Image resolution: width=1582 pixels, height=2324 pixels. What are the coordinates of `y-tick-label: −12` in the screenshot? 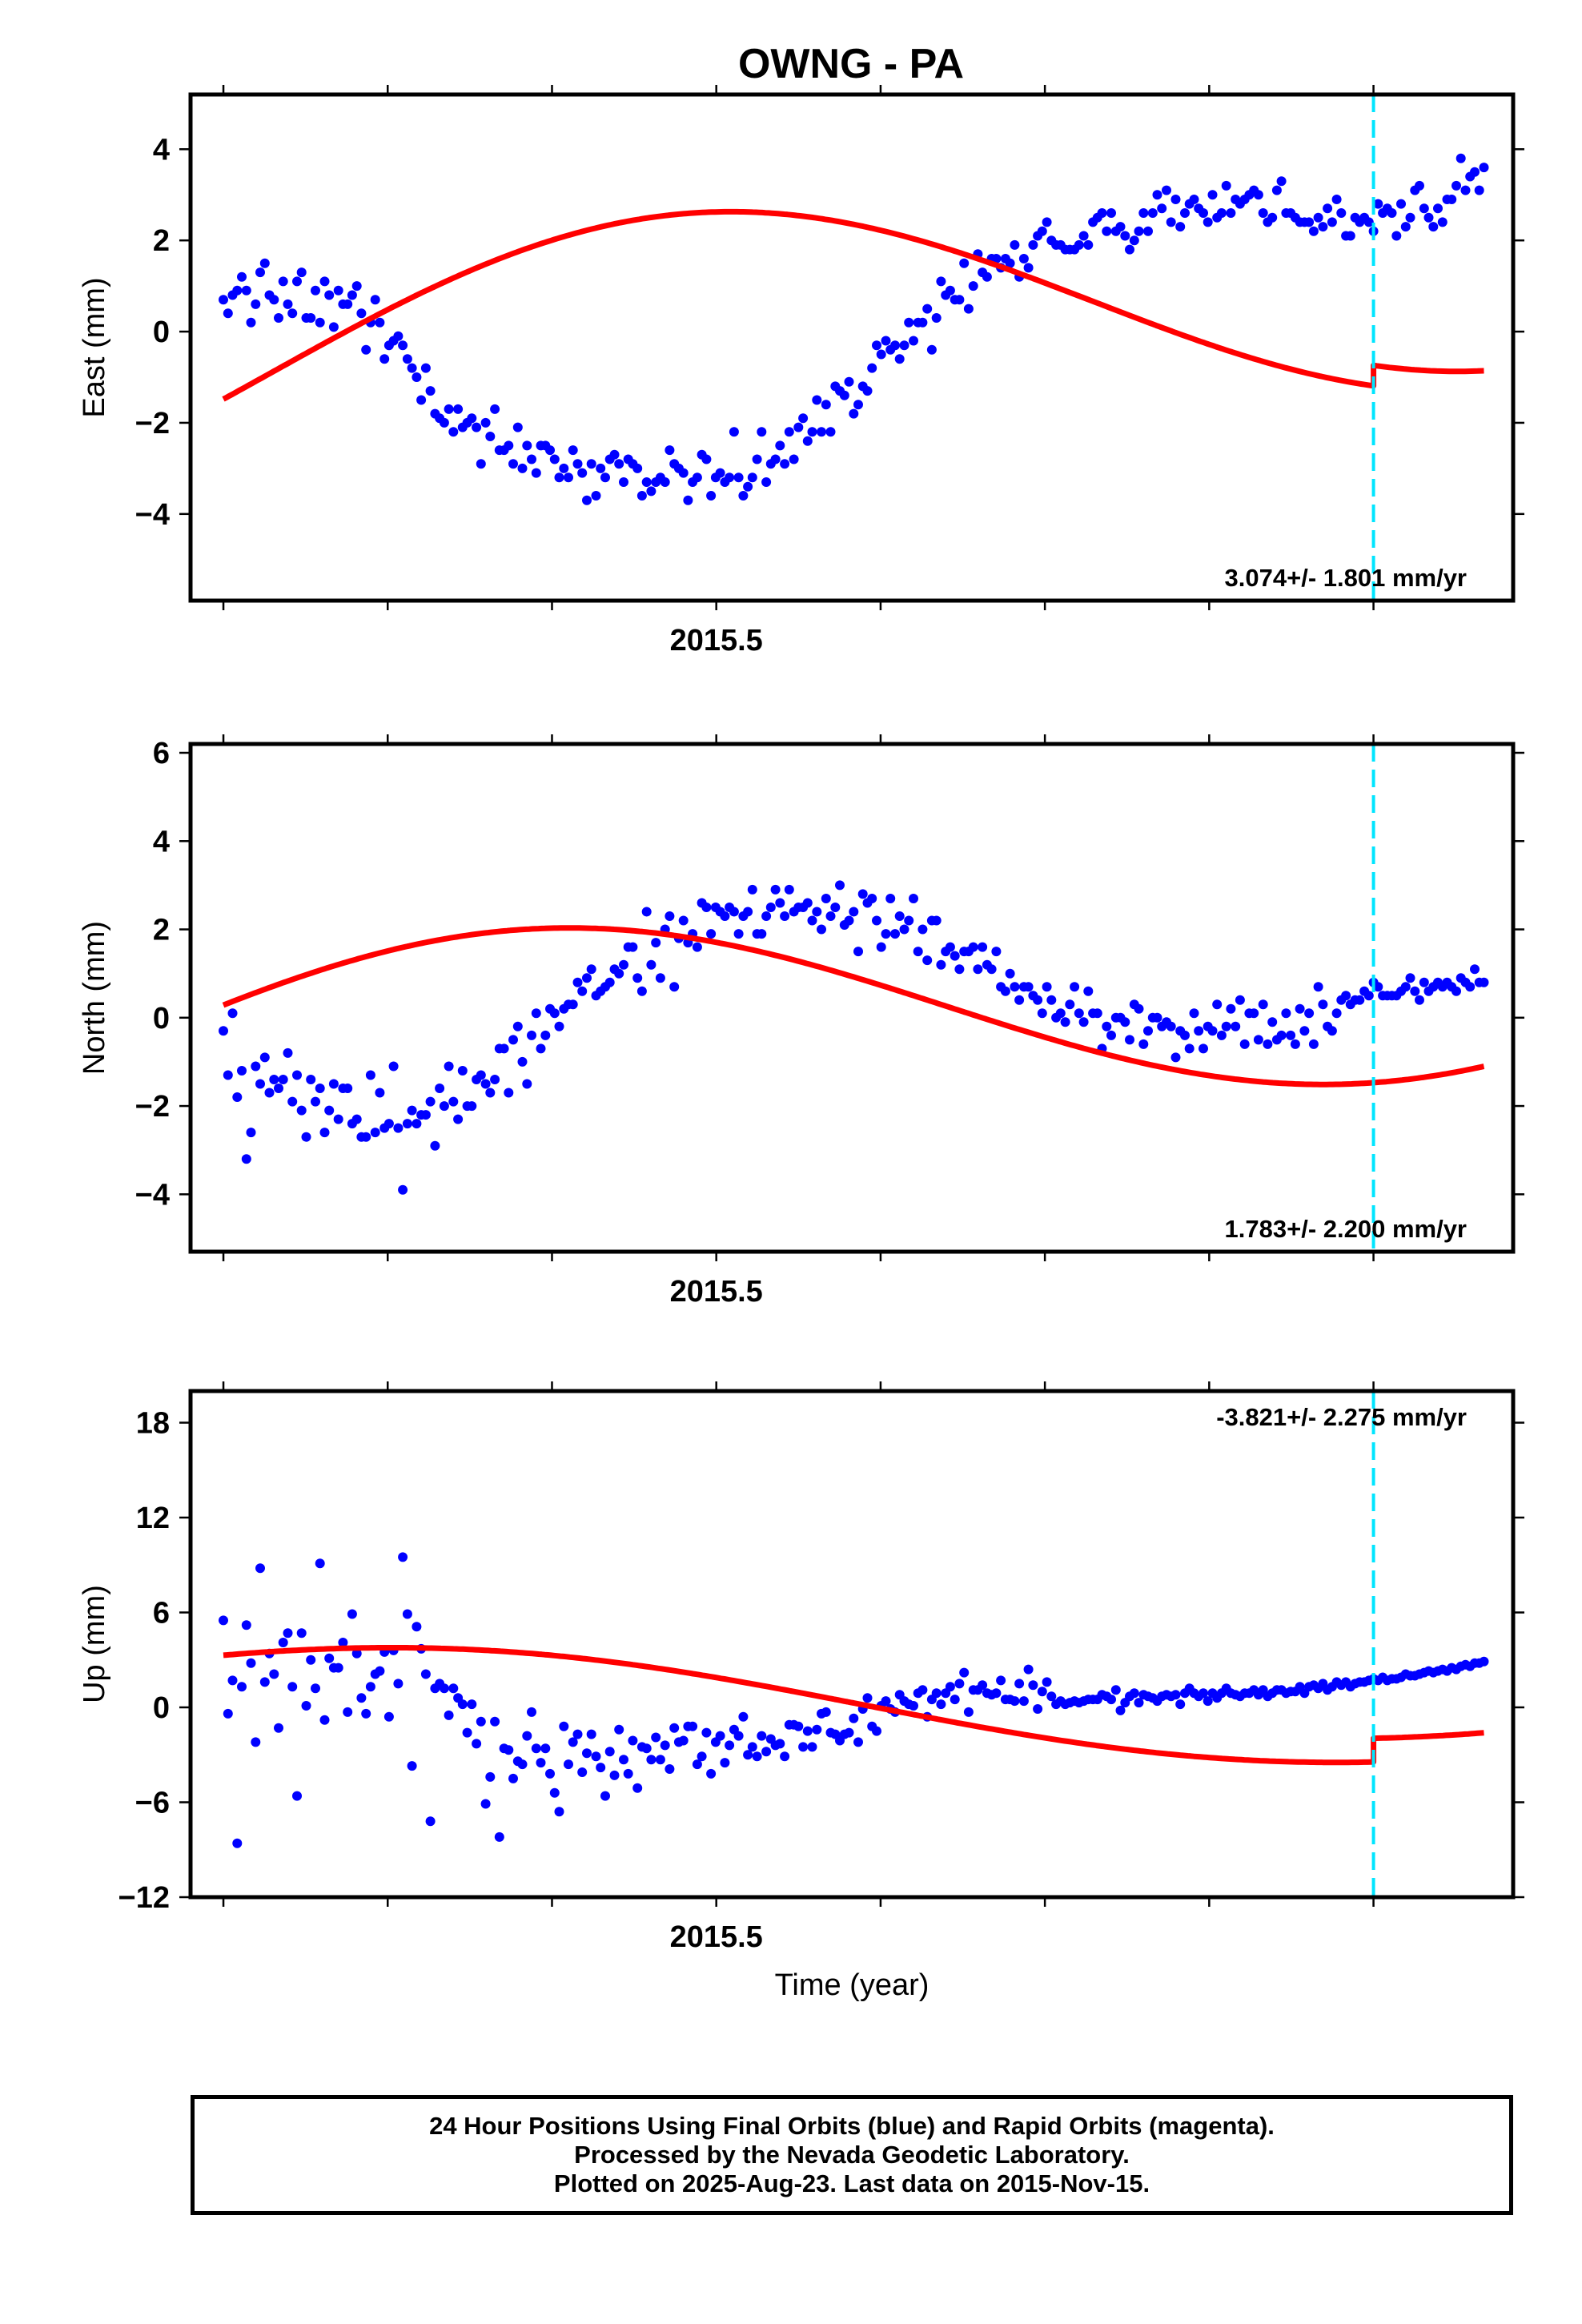 It's located at (144, 1898).